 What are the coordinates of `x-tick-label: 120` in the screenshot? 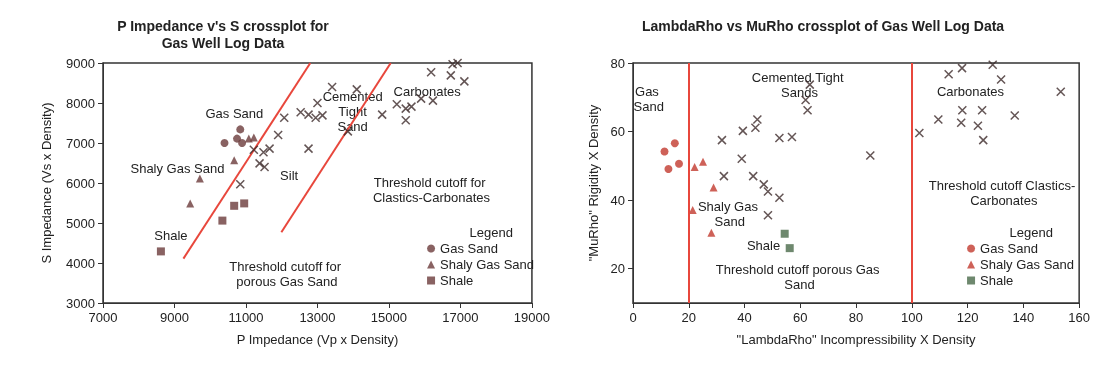 It's located at (967, 317).